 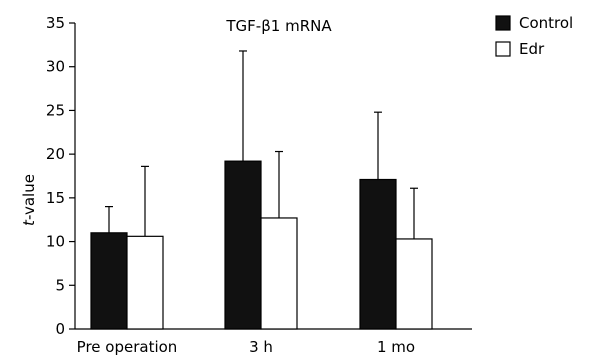 I want to click on y-tick-label: 20, so click(x=55, y=154).